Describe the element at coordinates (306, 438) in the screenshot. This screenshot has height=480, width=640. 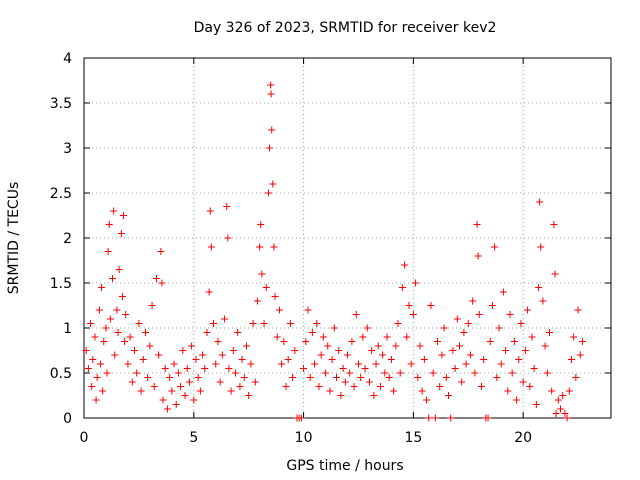
I see `x-tick-labels: 0 5 10 15 20` at that location.